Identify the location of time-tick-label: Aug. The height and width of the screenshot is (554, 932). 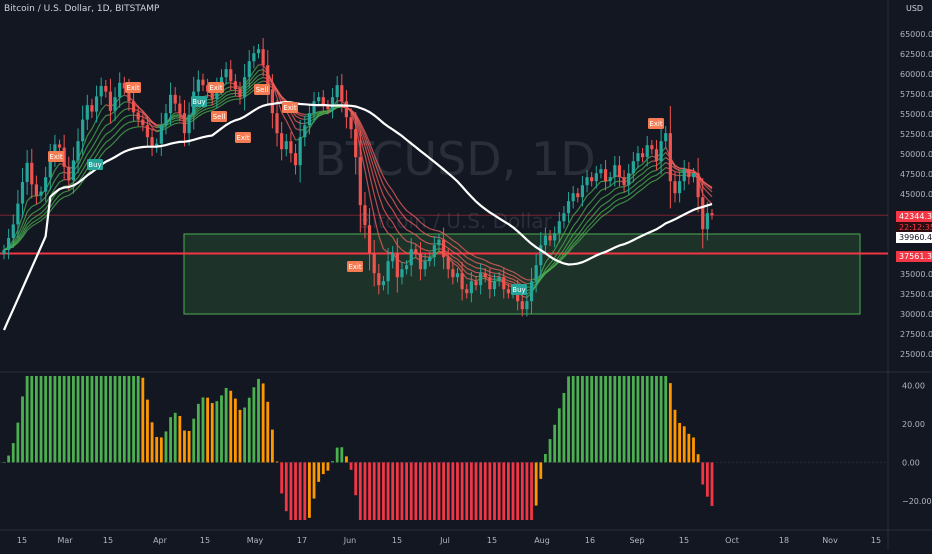
(542, 540).